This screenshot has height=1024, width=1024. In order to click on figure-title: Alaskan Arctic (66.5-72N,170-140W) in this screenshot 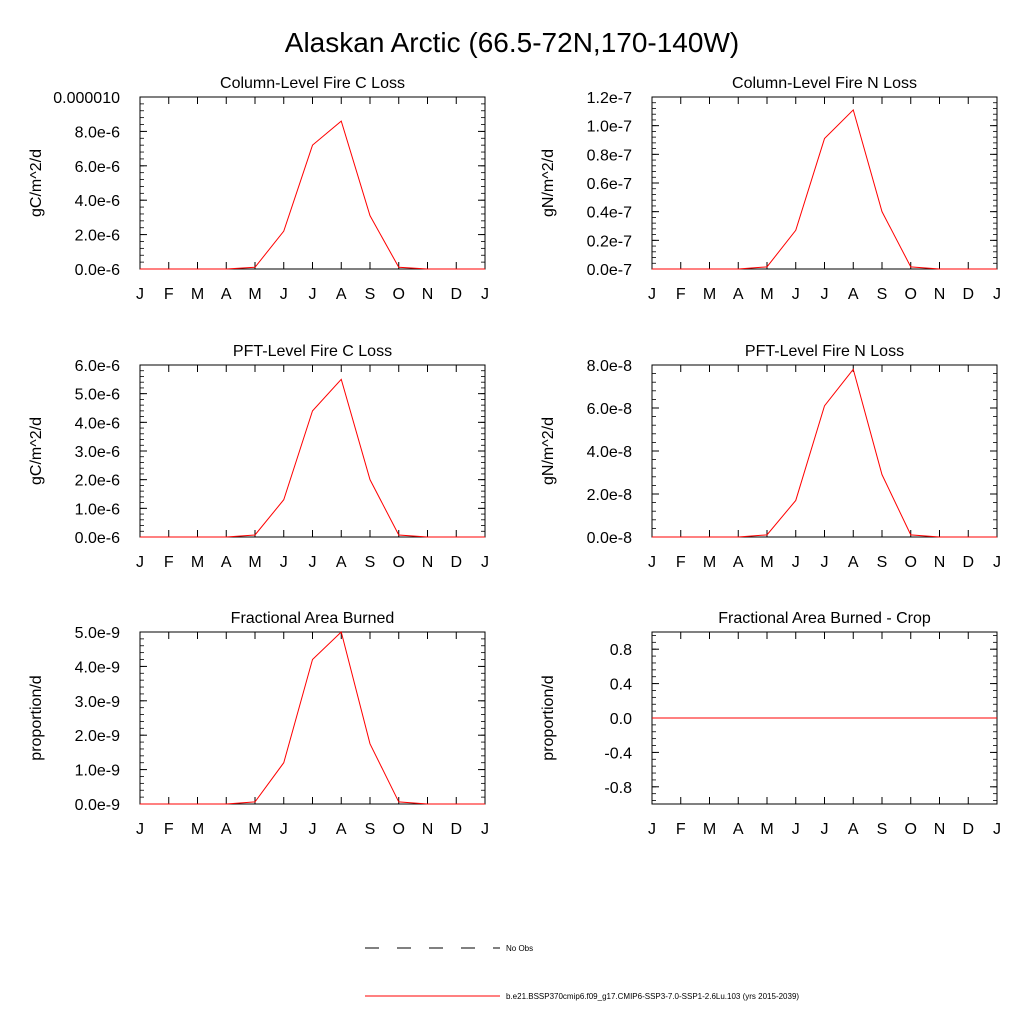, I will do `click(512, 42)`.